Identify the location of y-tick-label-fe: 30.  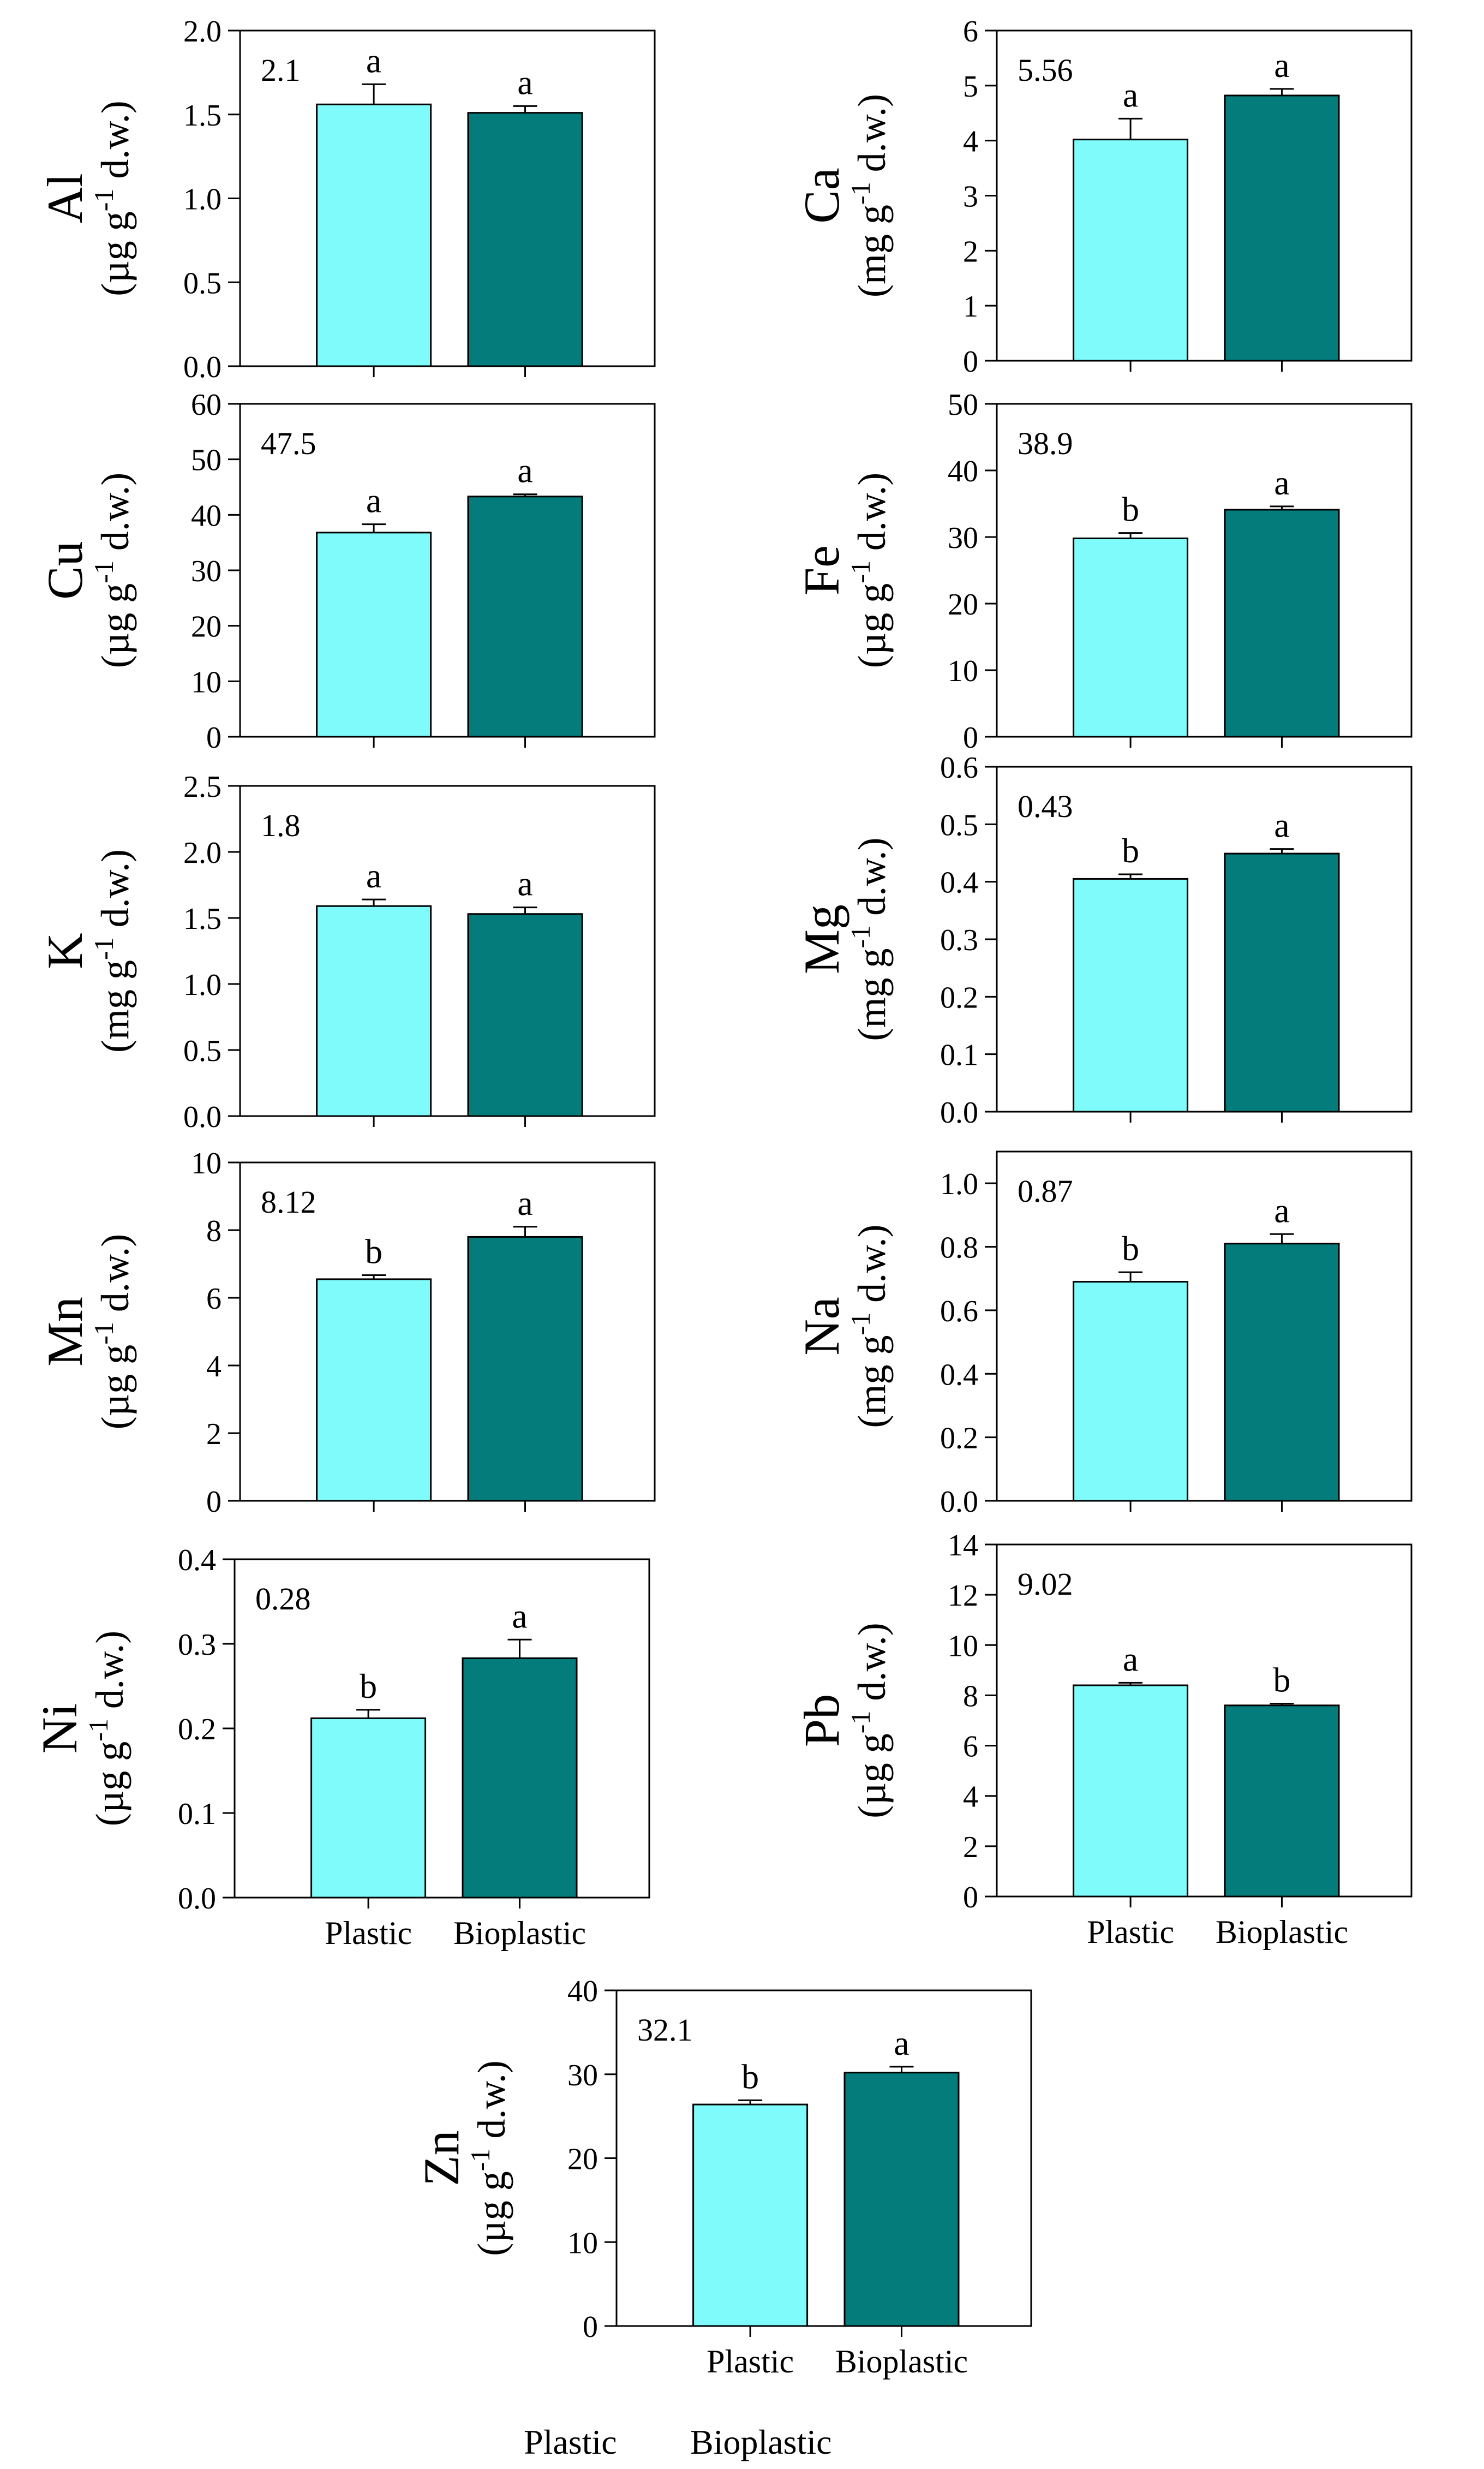
(963, 538).